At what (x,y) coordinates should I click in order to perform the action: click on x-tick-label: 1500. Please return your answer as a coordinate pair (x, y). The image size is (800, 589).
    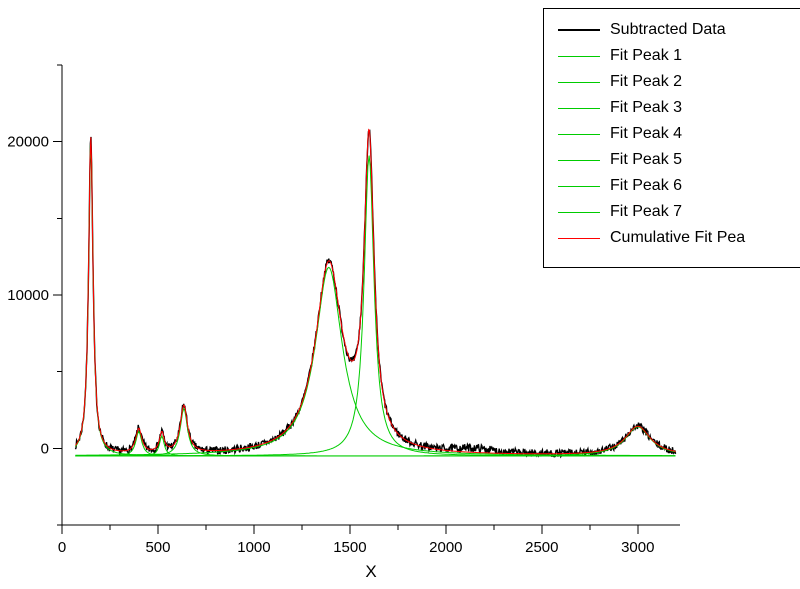
    Looking at the image, I should click on (349, 547).